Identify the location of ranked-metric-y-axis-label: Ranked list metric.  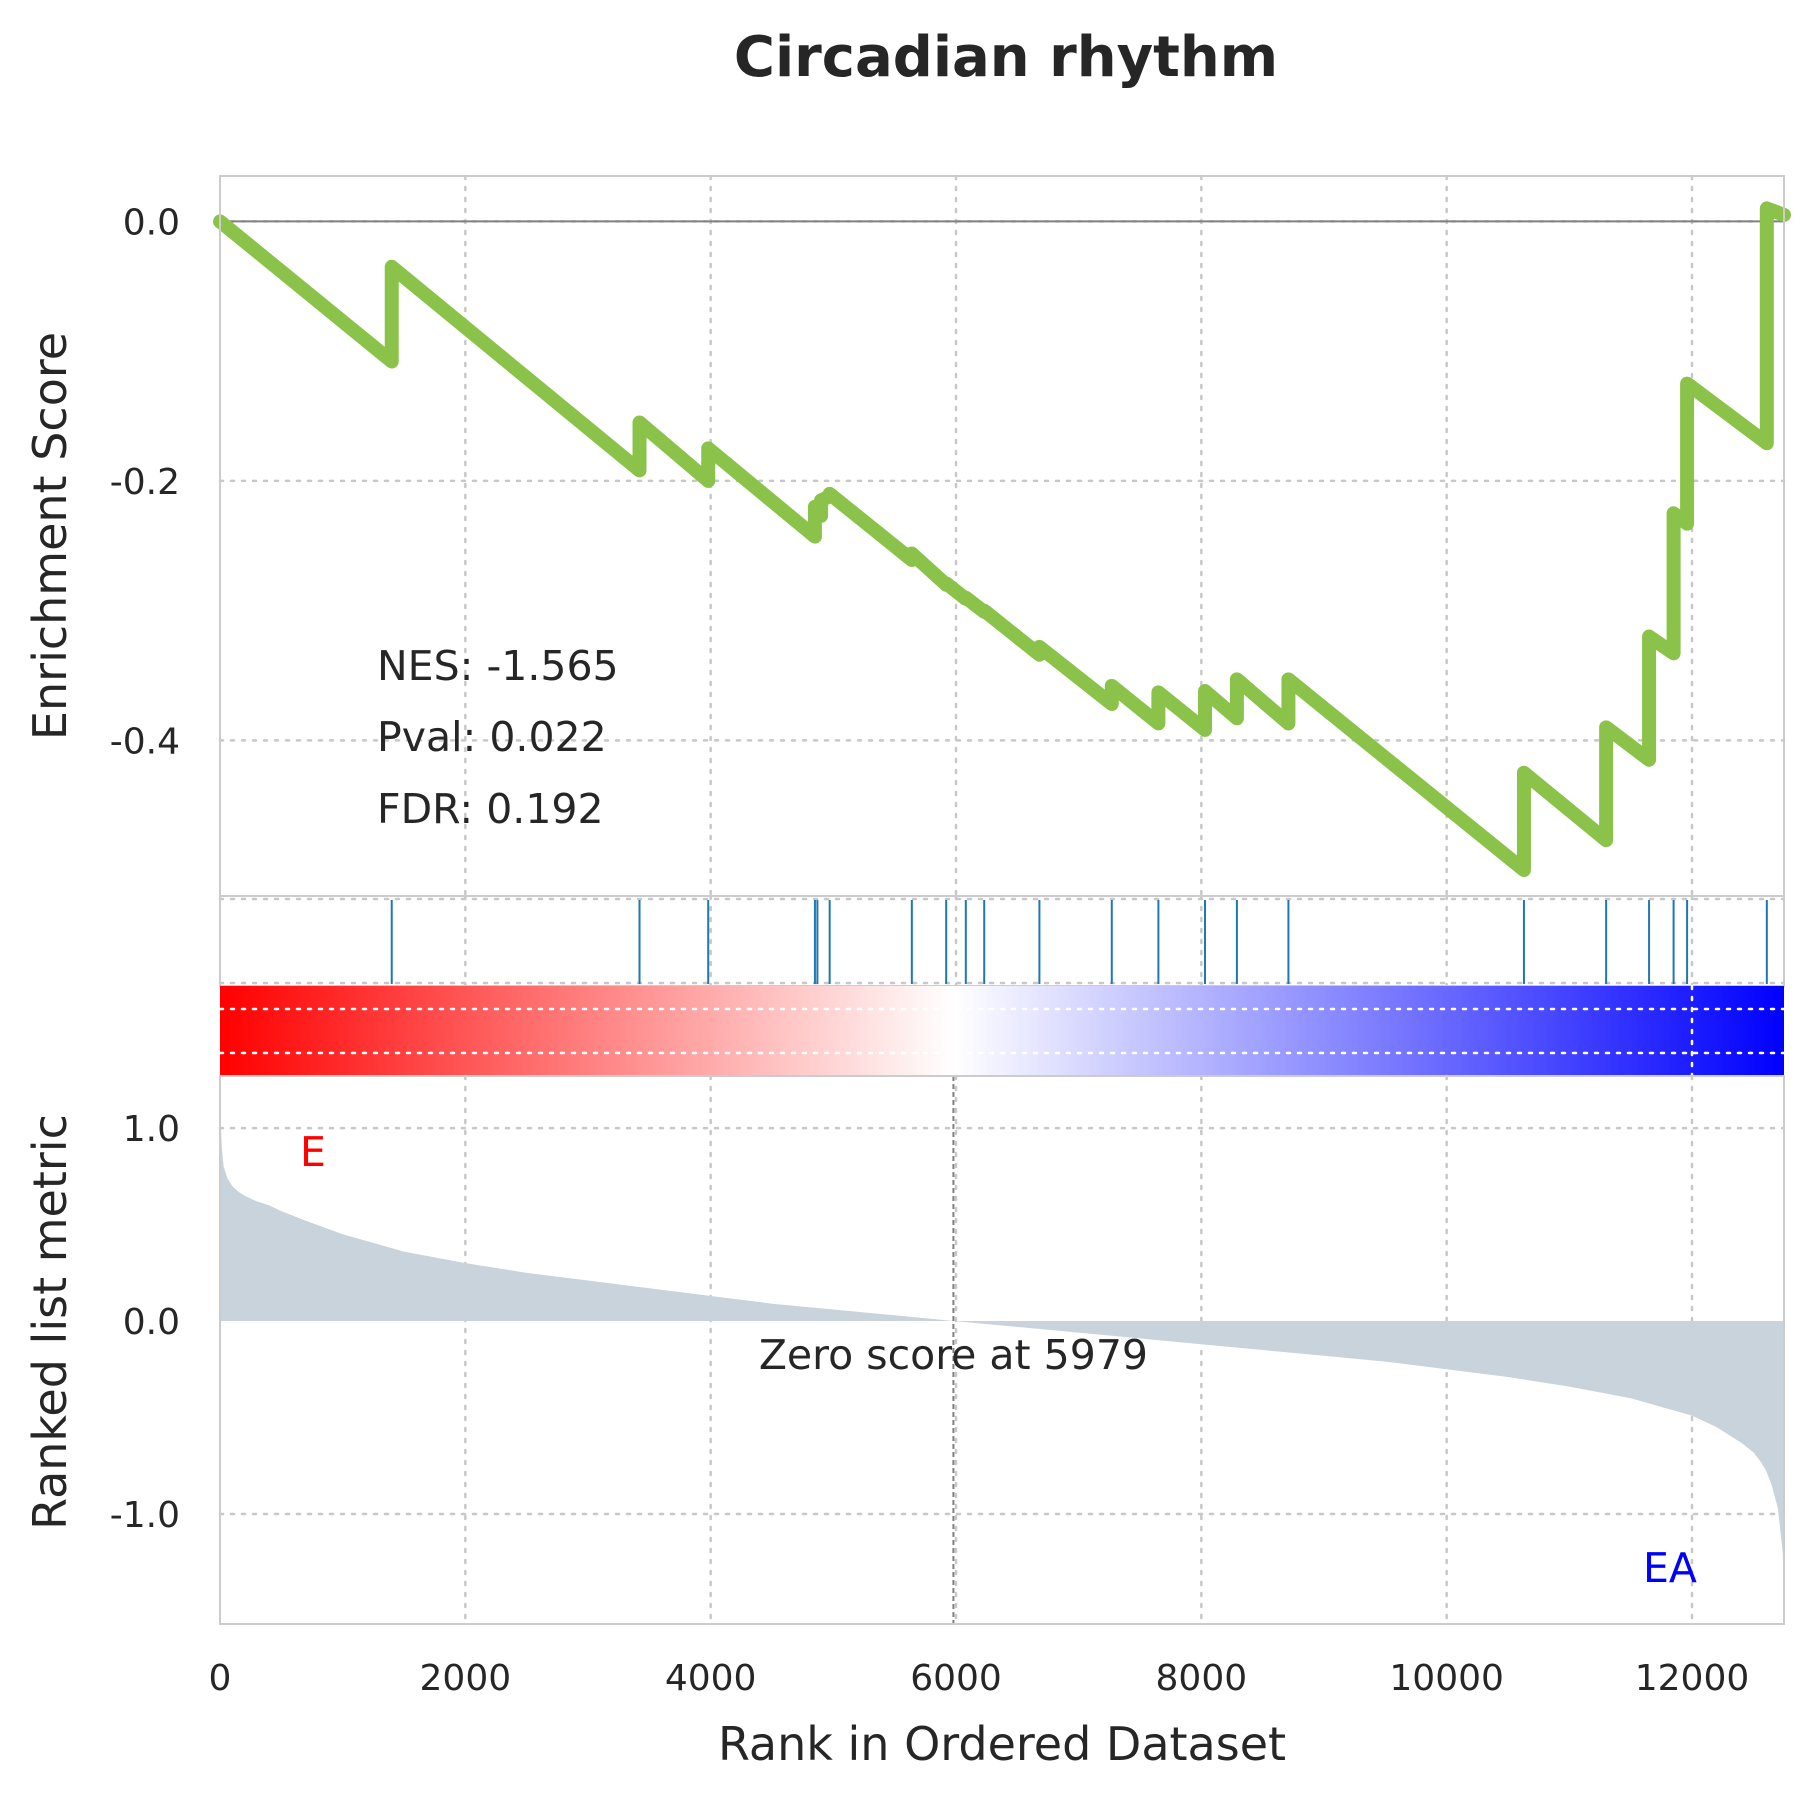
(50, 1322).